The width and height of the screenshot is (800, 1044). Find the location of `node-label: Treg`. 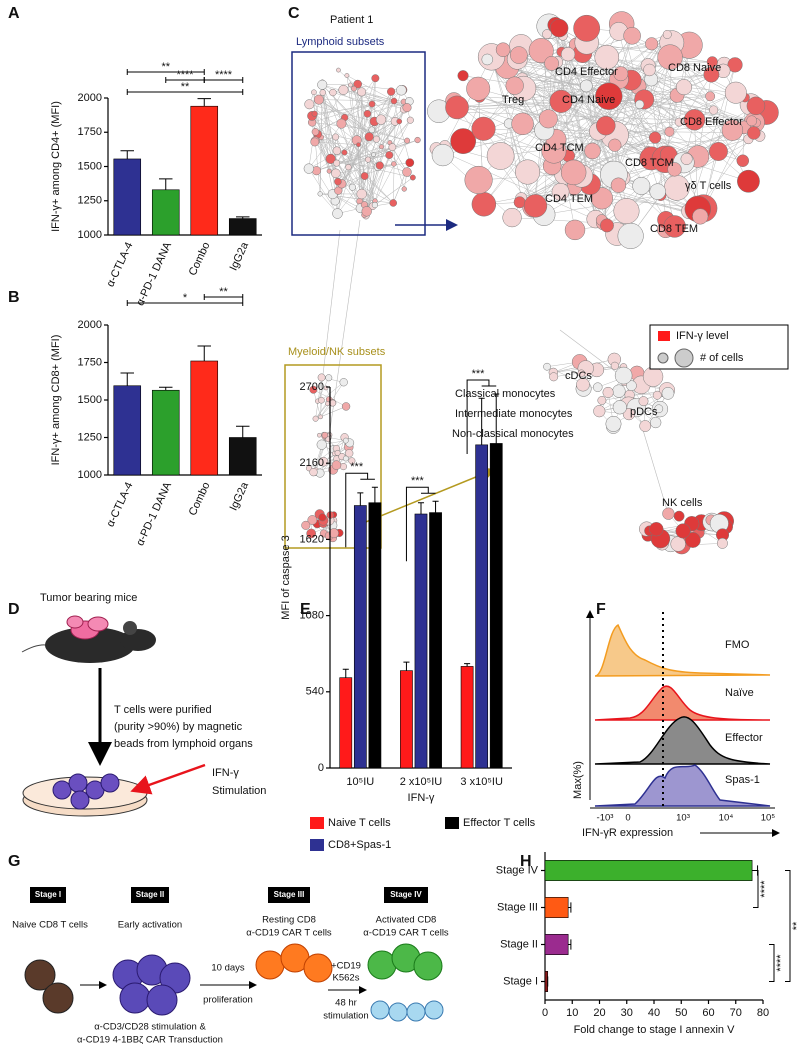

node-label: Treg is located at coordinates (513, 100).